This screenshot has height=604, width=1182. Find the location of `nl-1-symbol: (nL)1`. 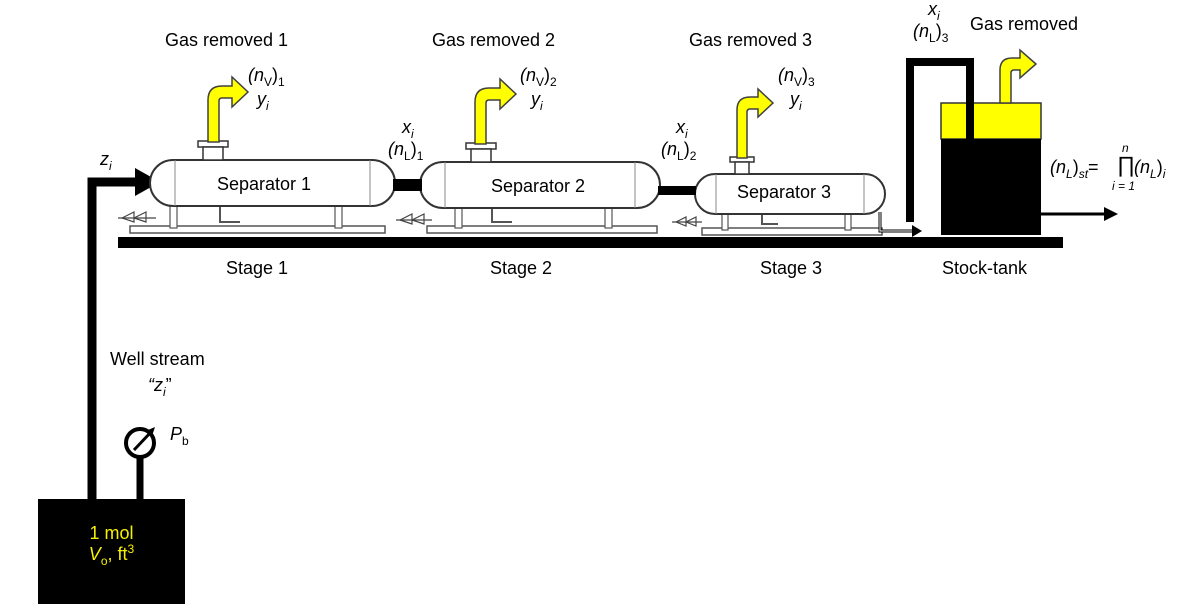

nl-1-symbol: (nL)1 is located at coordinates (406, 151).